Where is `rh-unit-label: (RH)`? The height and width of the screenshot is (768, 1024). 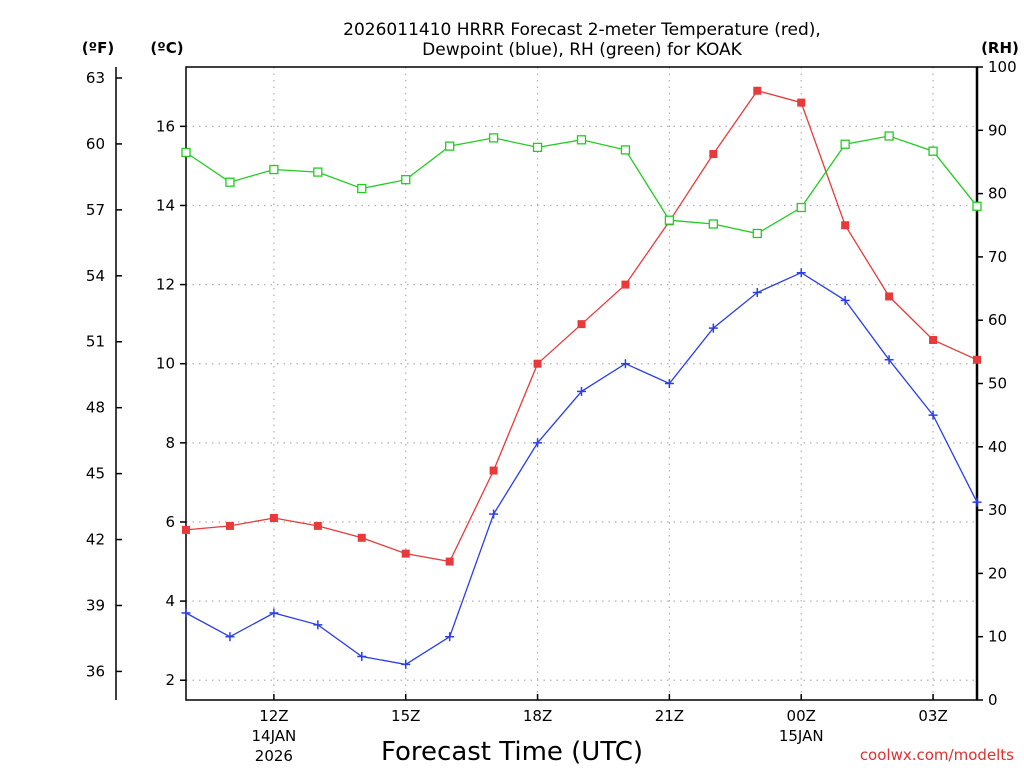 rh-unit-label: (RH) is located at coordinates (1000, 48).